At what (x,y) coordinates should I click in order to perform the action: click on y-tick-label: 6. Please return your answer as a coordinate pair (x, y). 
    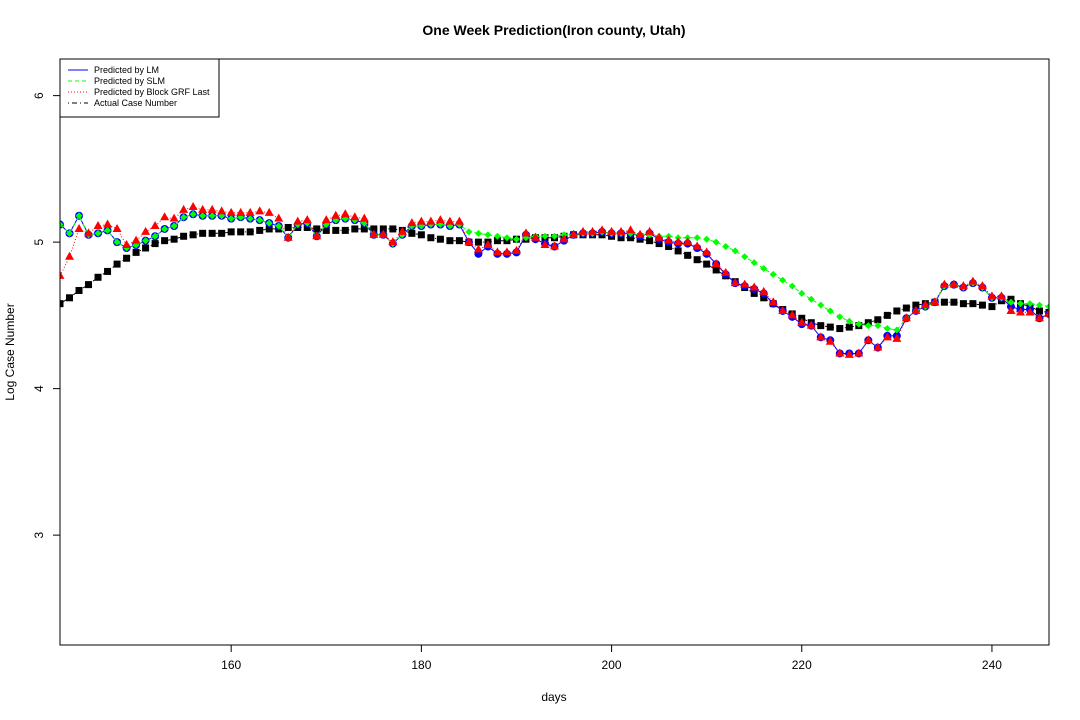
    Looking at the image, I should click on (39, 95).